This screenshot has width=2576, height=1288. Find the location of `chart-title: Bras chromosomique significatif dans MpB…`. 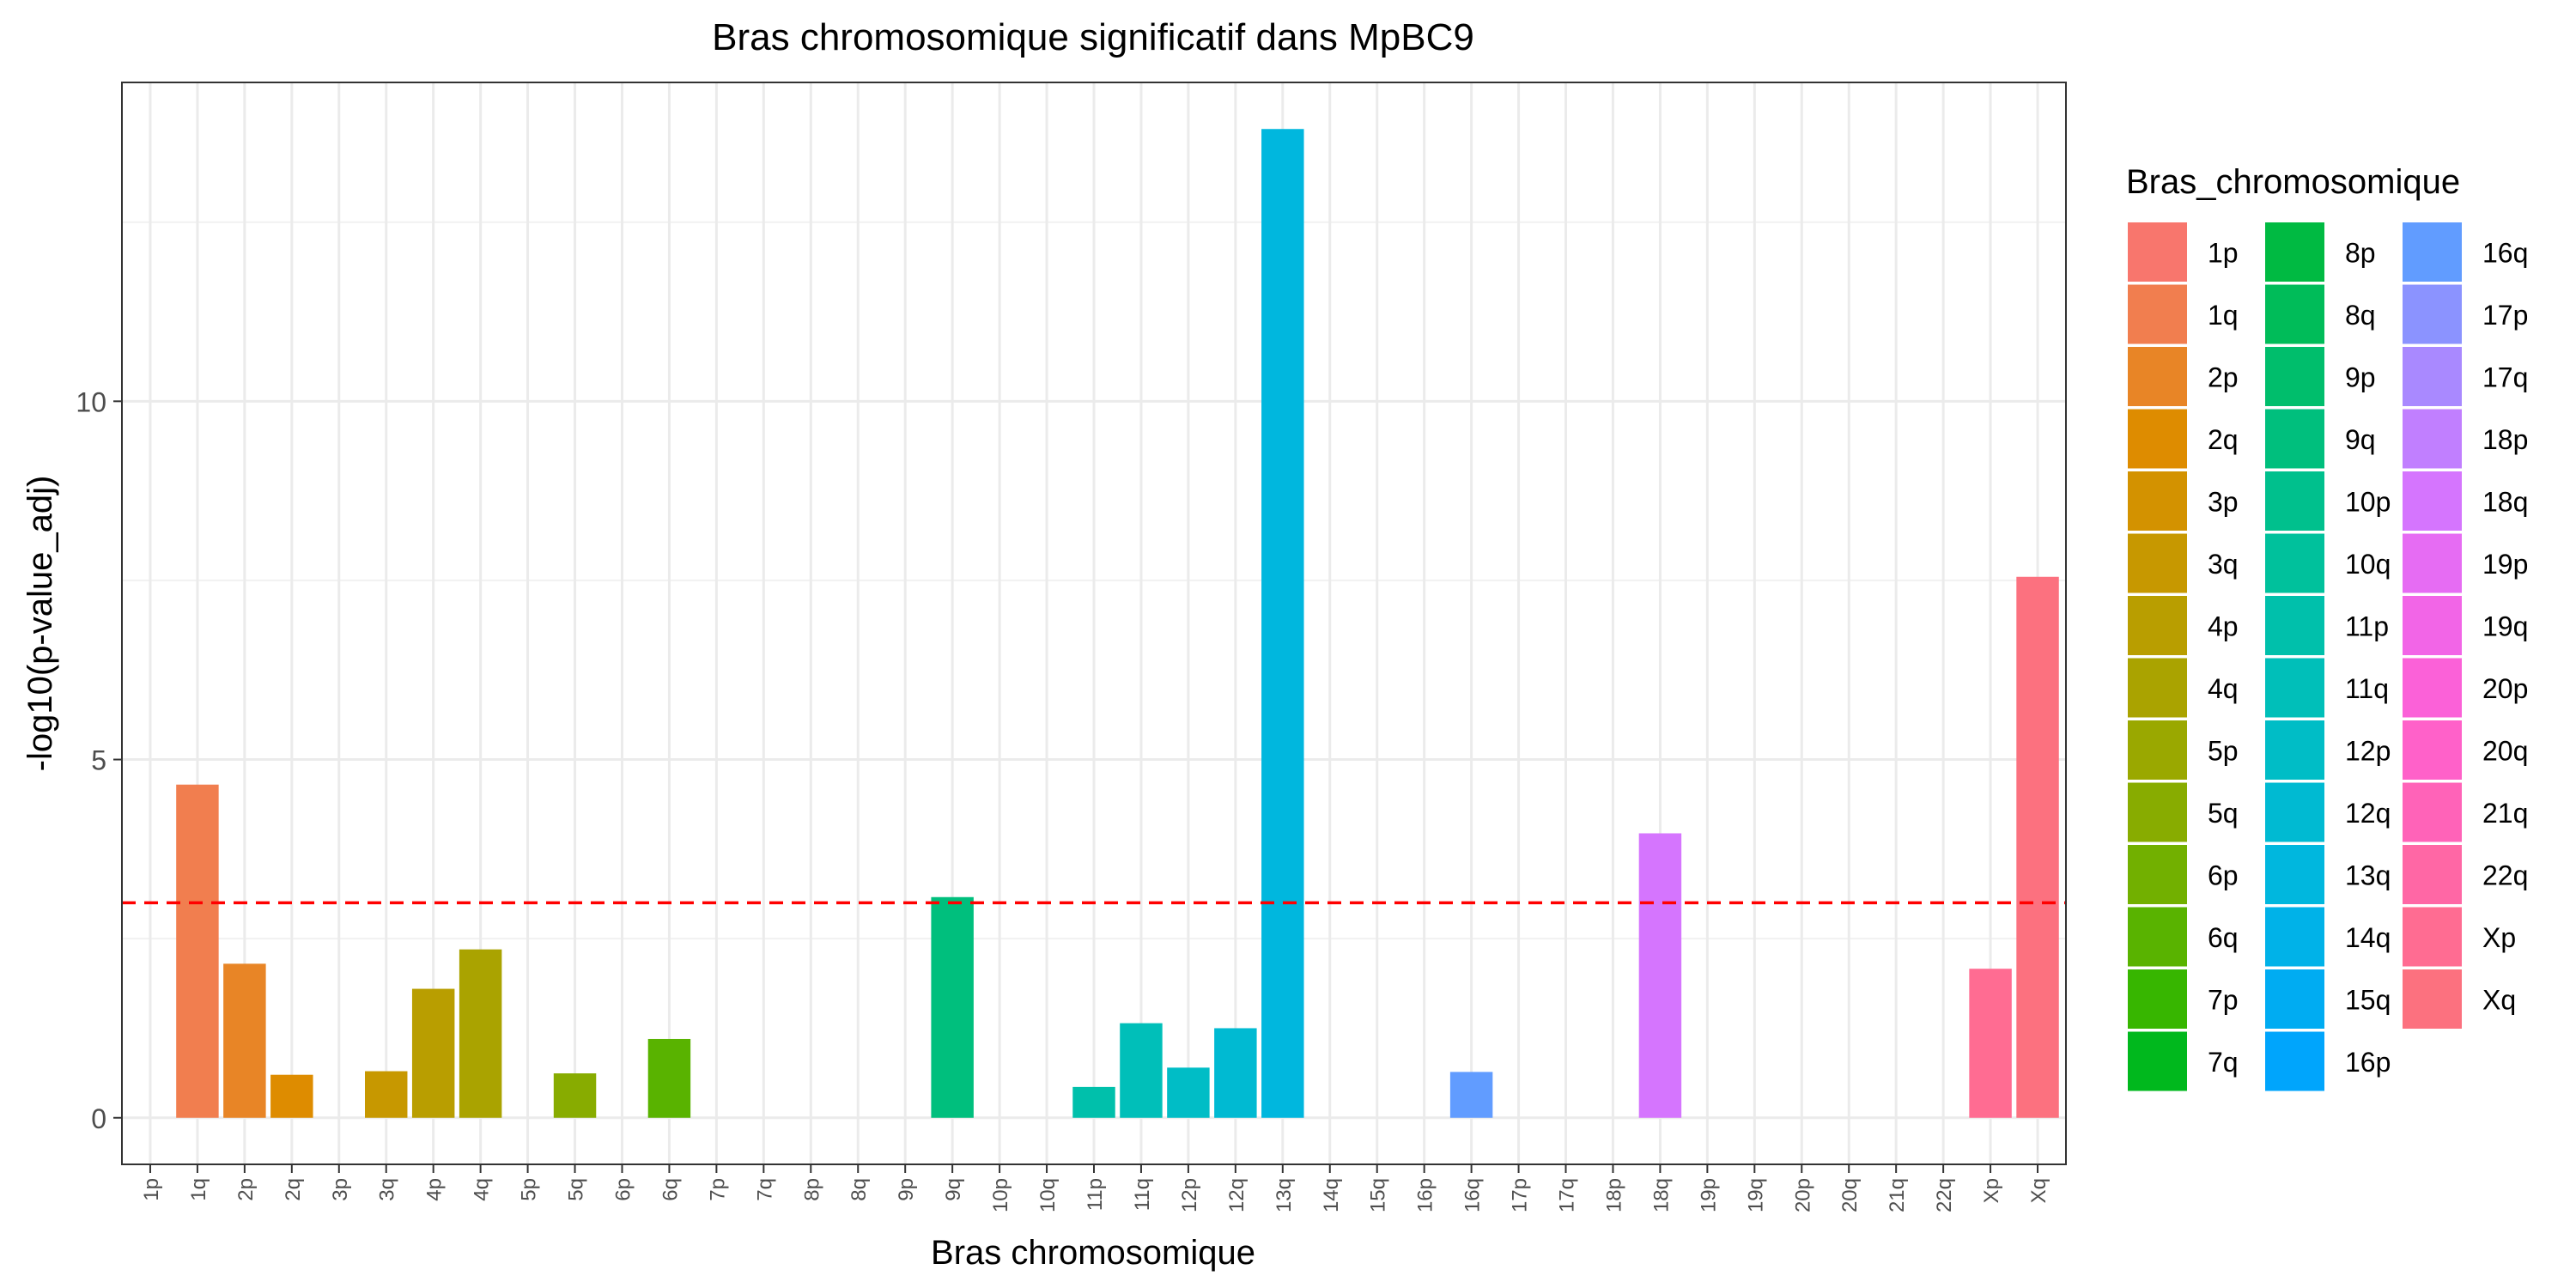

chart-title: Bras chromosomique significatif dans MpB… is located at coordinates (1093, 37).